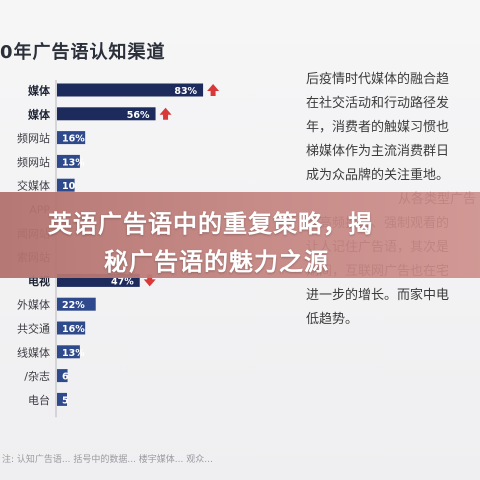 The height and width of the screenshot is (480, 480). I want to click on bar-value-label: 22%, so click(73, 305).